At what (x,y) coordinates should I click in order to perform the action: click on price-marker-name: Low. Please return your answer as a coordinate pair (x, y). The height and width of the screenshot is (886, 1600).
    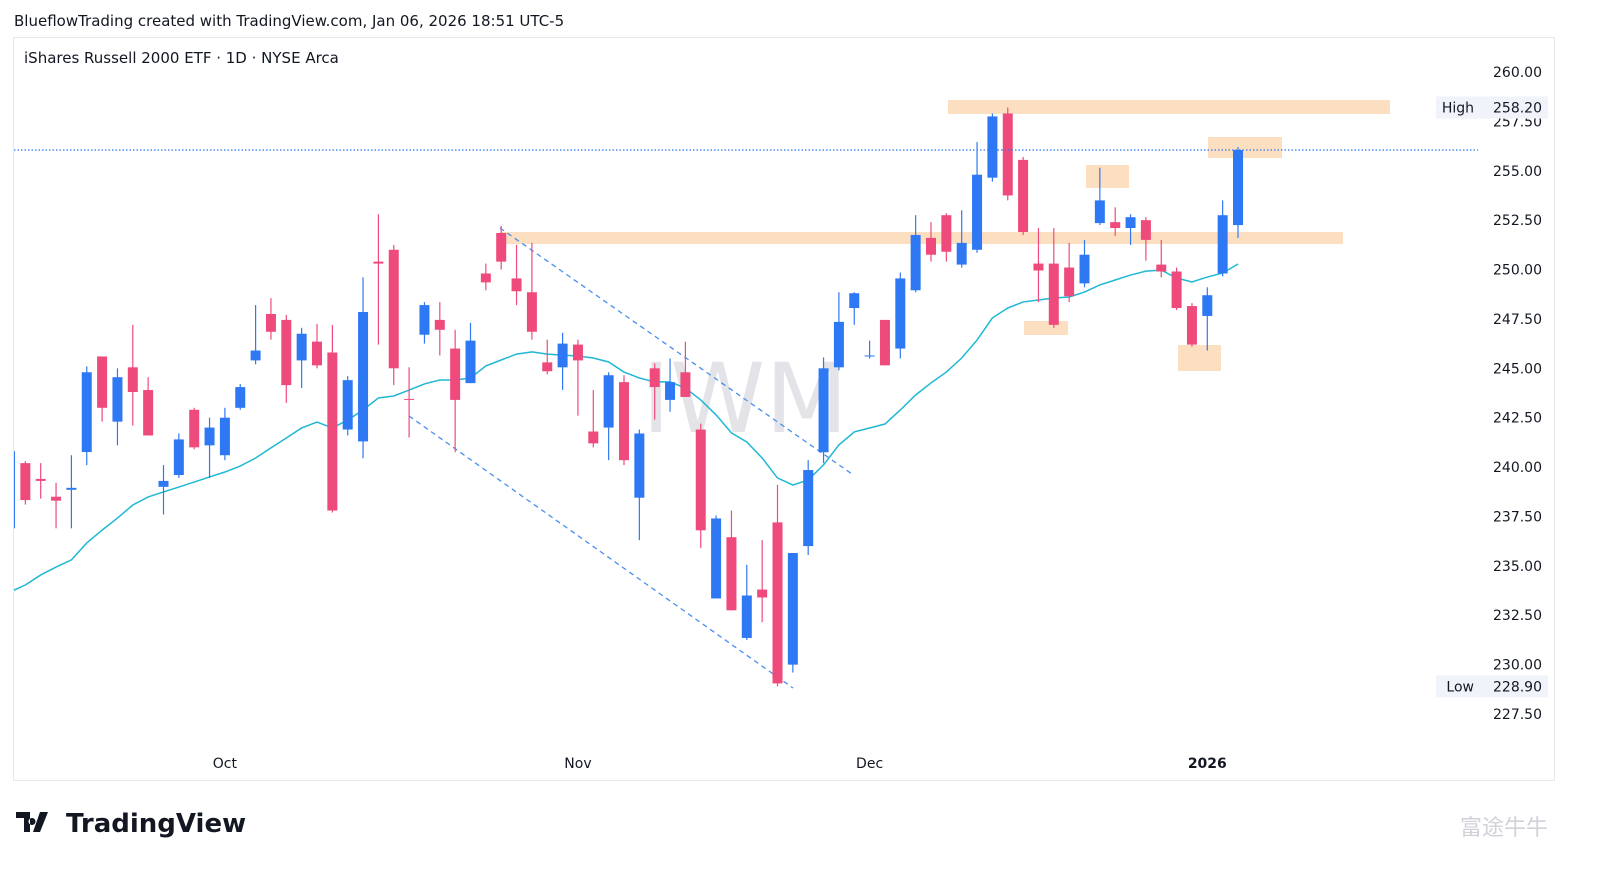
    Looking at the image, I should click on (1460, 687).